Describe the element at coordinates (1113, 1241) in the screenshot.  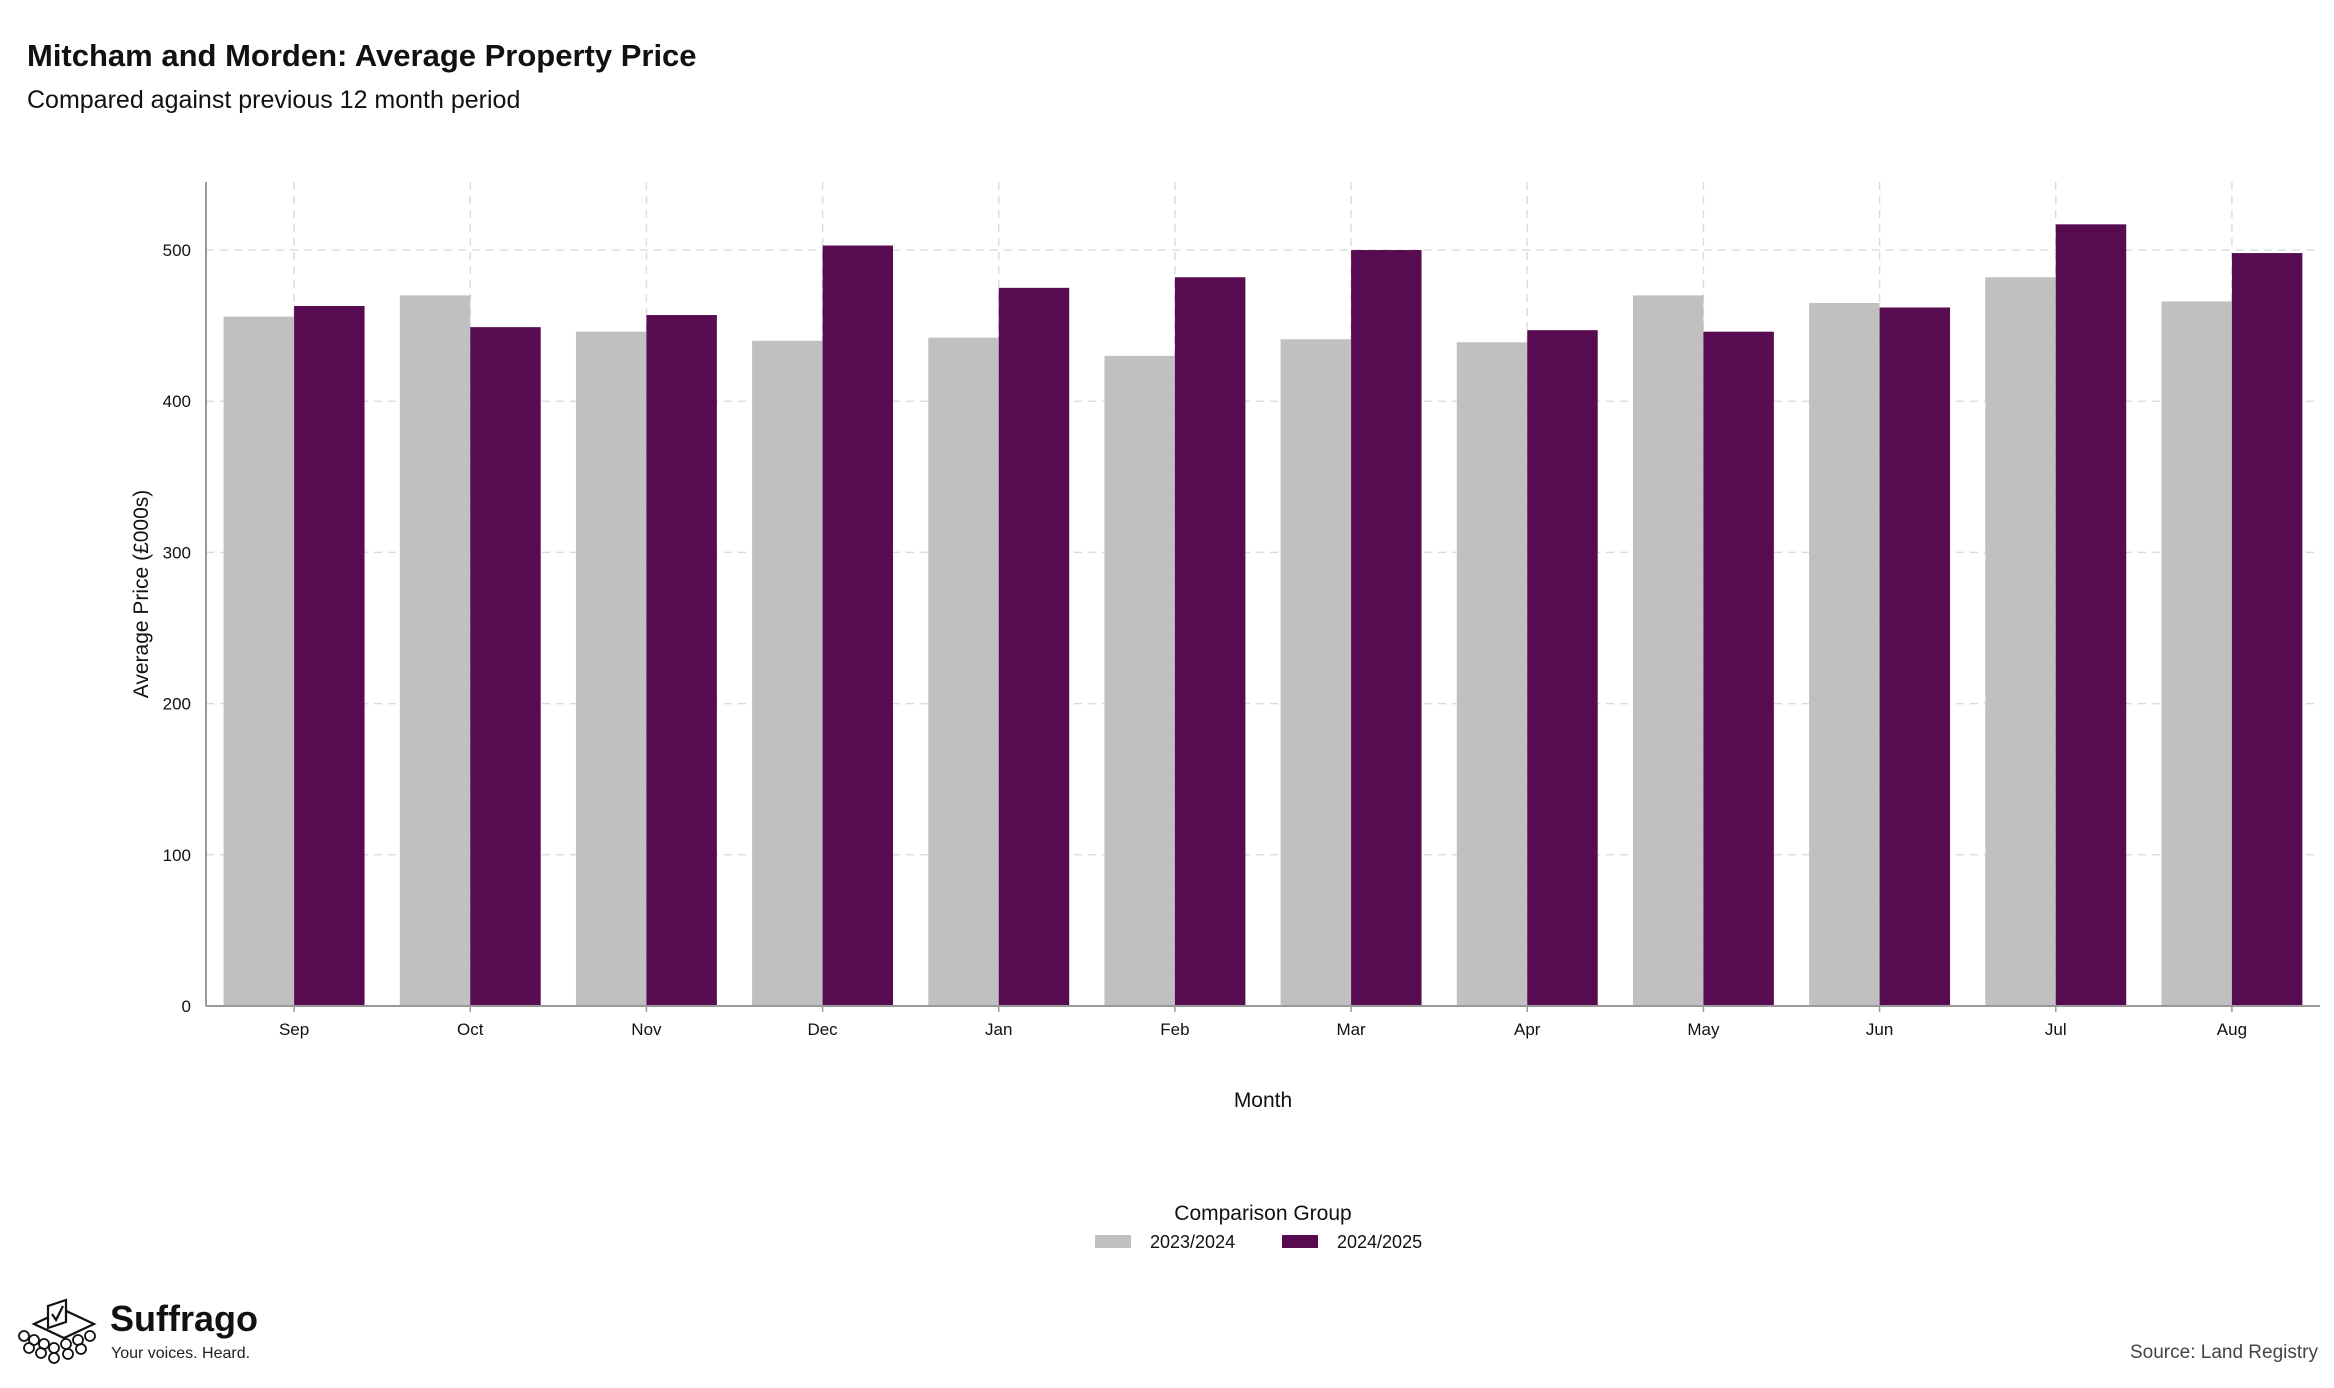
I see `legend-swatch-2023-2024` at that location.